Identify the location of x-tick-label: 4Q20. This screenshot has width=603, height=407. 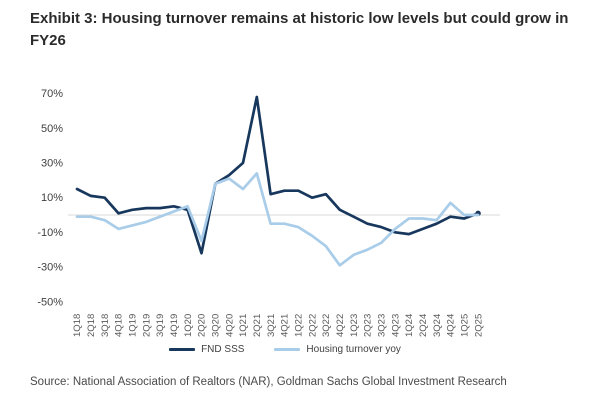
(229, 325).